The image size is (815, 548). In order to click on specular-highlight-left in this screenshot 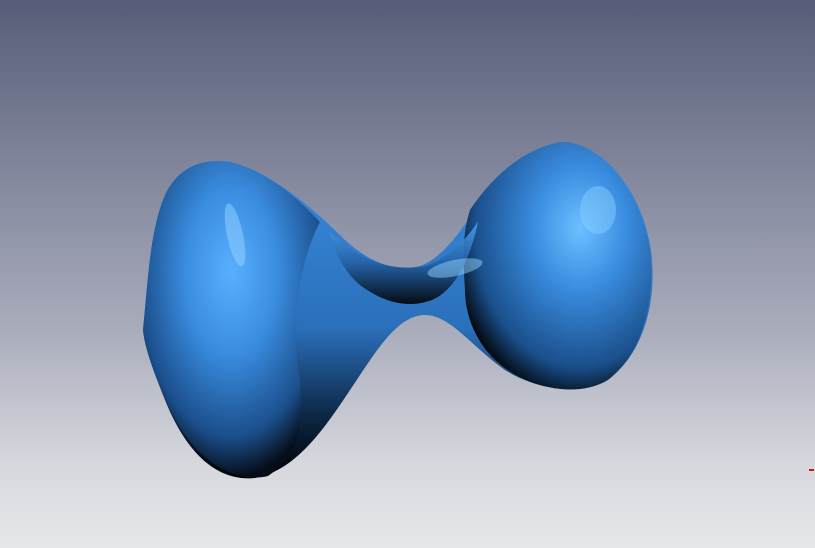, I will do `click(235, 235)`.